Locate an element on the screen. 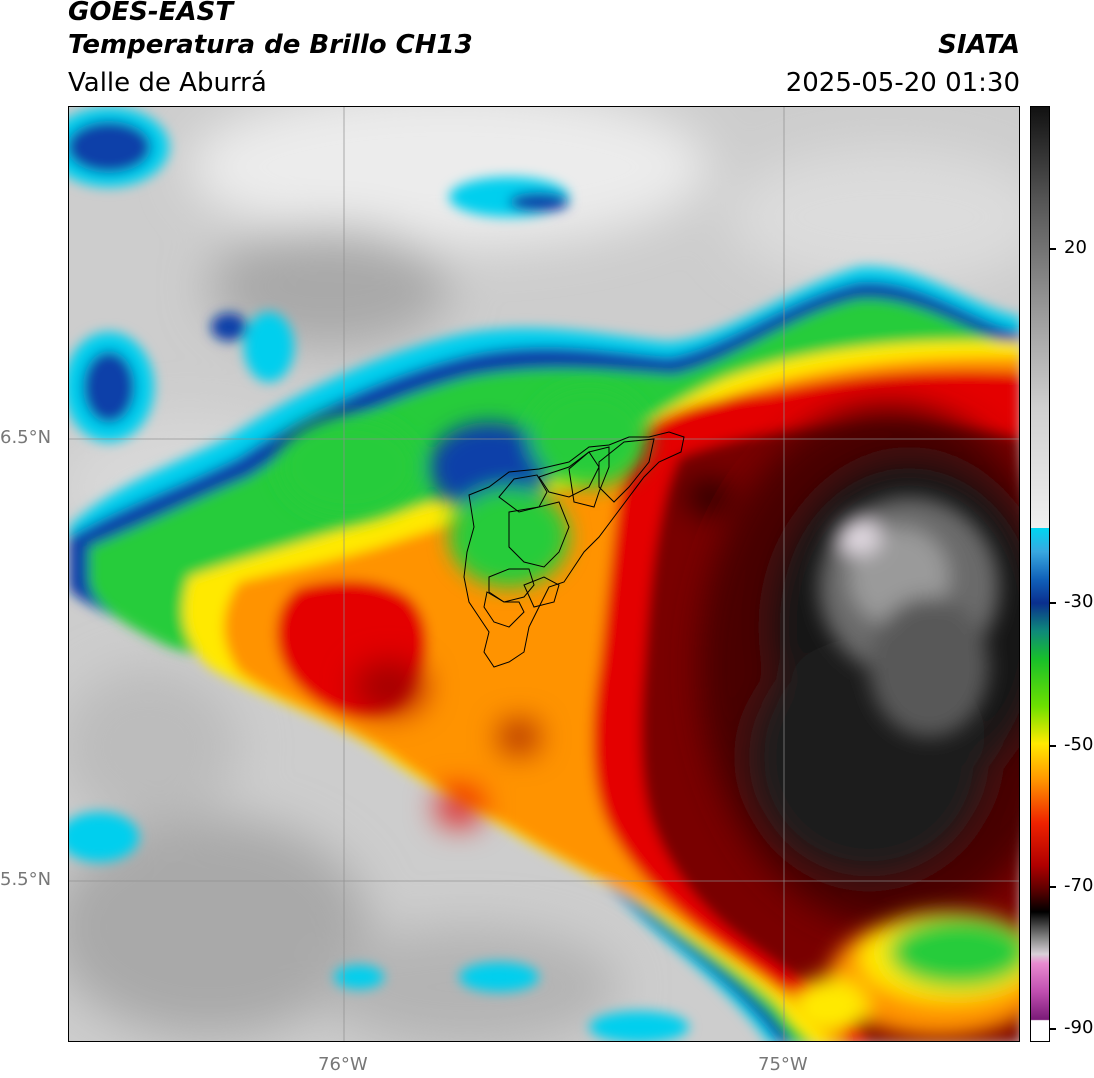 This screenshot has width=1094, height=1078. municipality-boundaries is located at coordinates (574, 549).